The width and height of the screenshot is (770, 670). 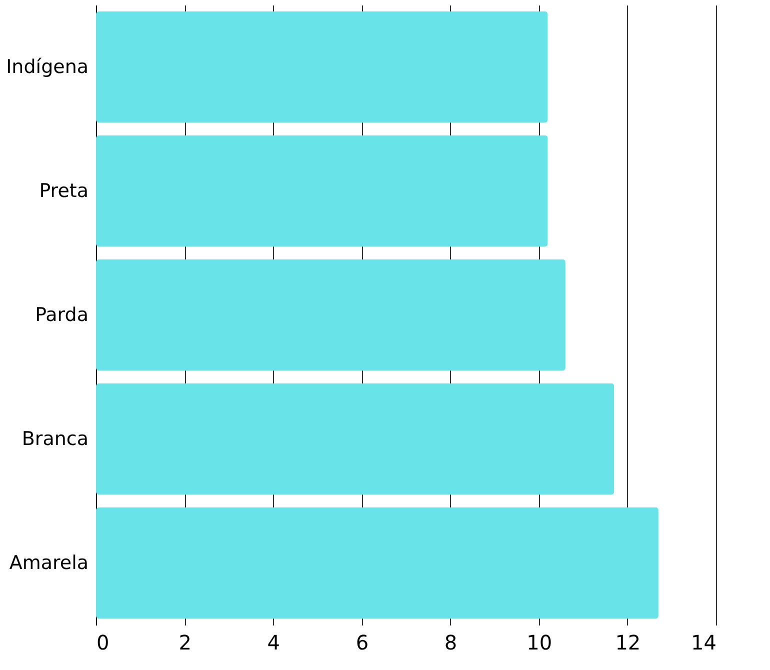 What do you see at coordinates (362, 642) in the screenshot?
I see `x-tick-label: 6` at bounding box center [362, 642].